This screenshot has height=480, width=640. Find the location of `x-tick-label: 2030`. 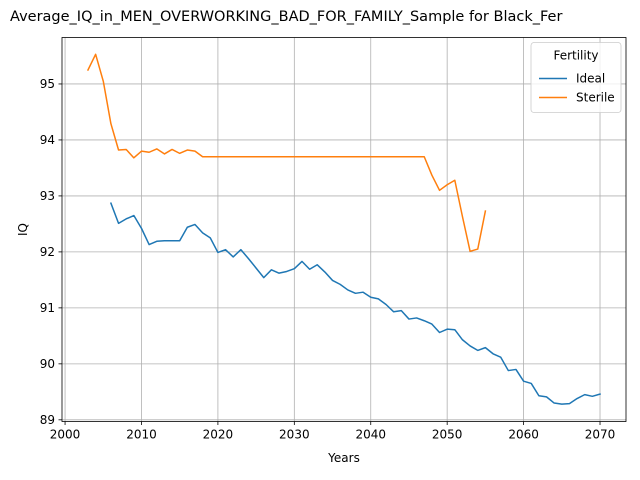

x-tick-label: 2030 is located at coordinates (294, 435).